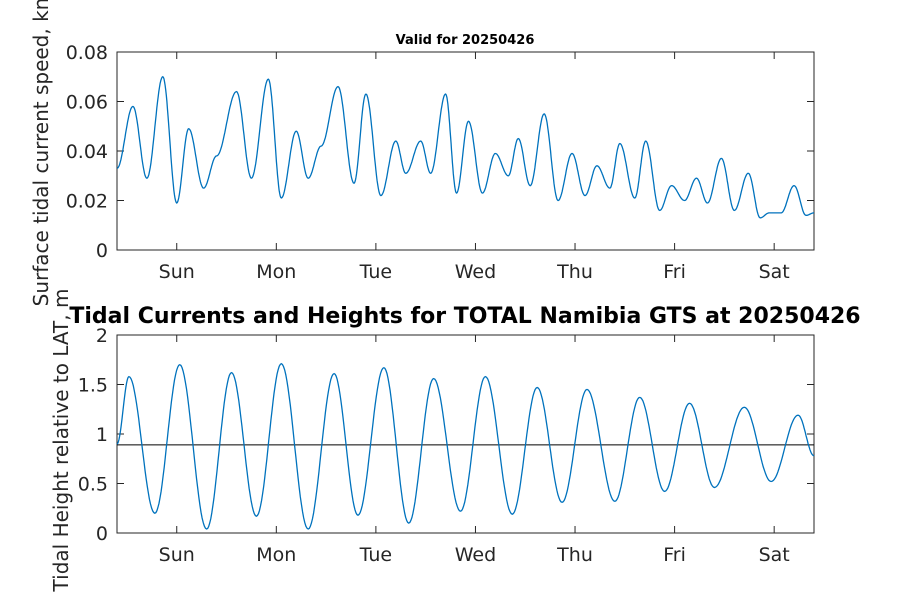  Describe the element at coordinates (102, 435) in the screenshot. I see `y-tick-label: 1` at that location.